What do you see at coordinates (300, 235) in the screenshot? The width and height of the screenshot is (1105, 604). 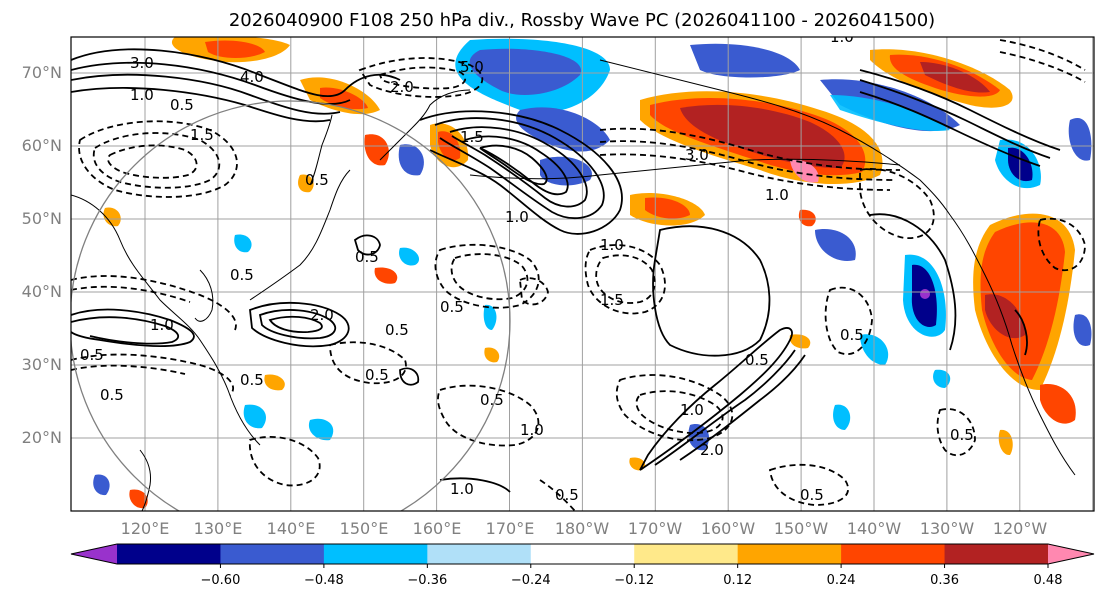 I see `coastline-japan` at bounding box center [300, 235].